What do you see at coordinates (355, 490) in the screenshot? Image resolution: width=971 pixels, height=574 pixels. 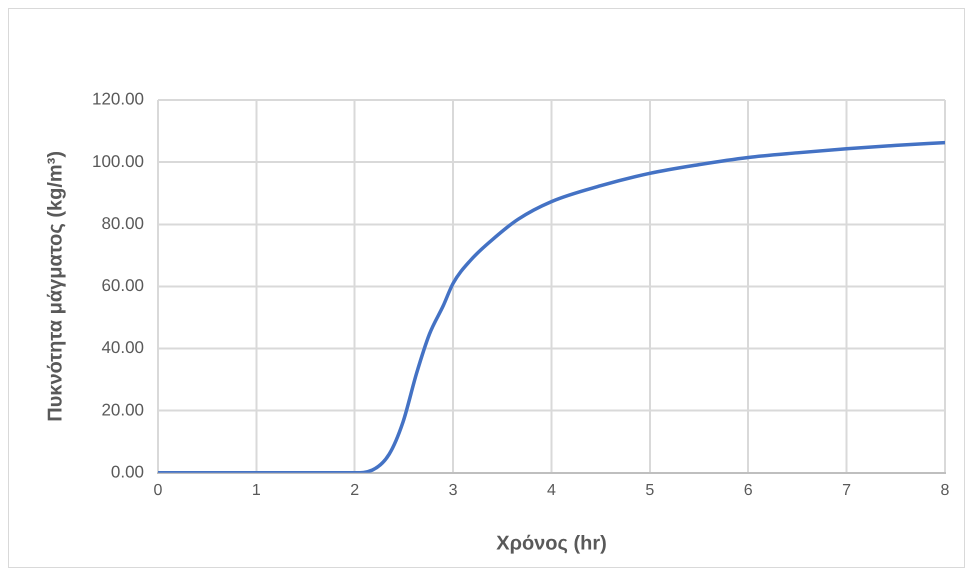 I see `x-tick-label: 2` at bounding box center [355, 490].